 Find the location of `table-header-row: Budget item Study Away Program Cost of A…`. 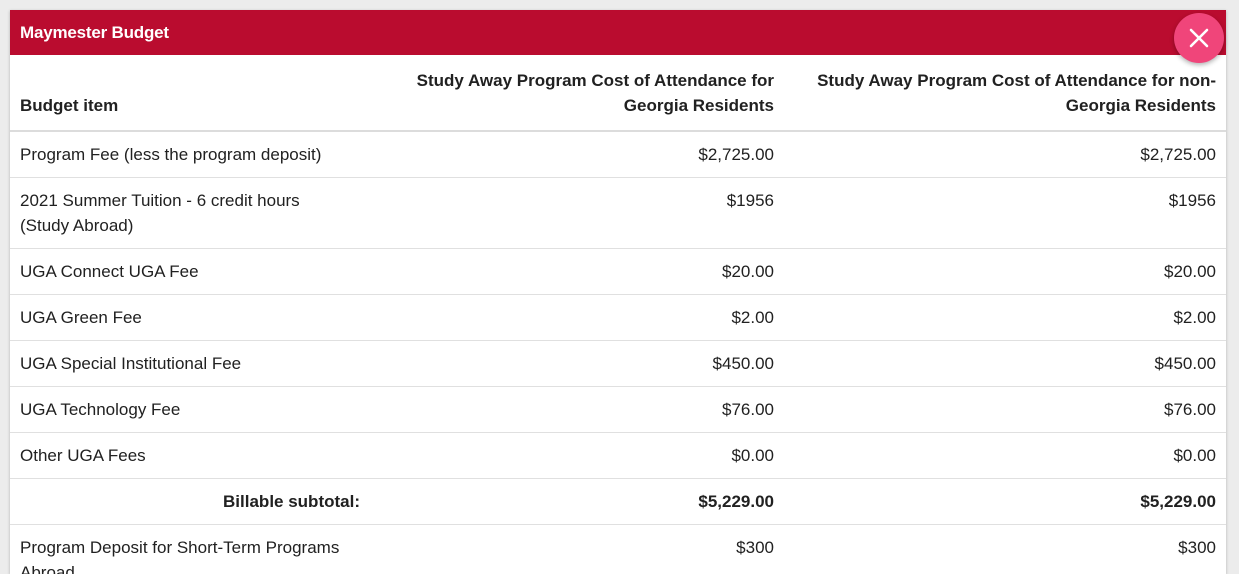

table-header-row: Budget item Study Away Program Cost of A… is located at coordinates (618, 93).